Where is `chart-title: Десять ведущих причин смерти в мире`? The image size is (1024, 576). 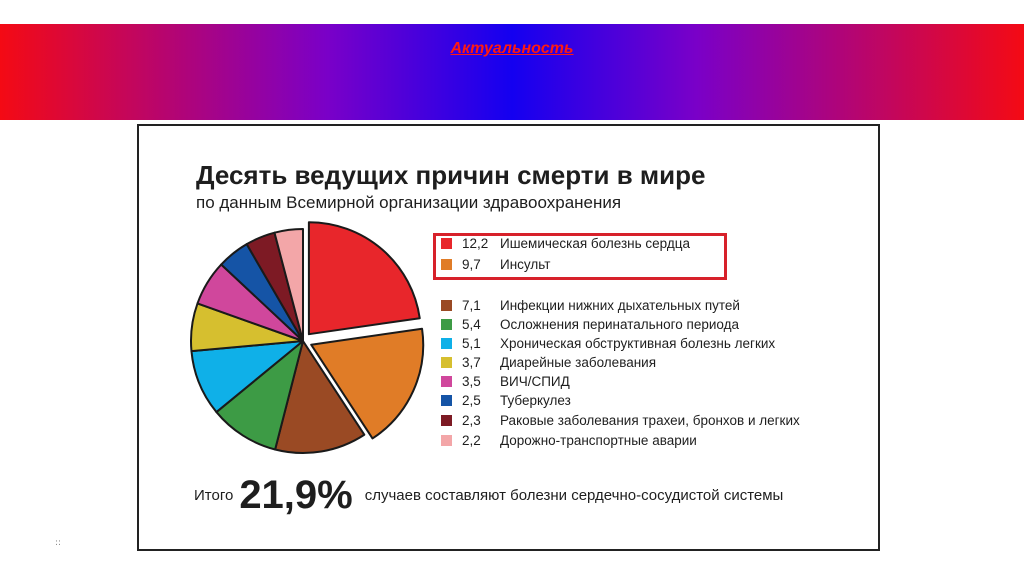 chart-title: Десять ведущих причин смерти в мире is located at coordinates (451, 175).